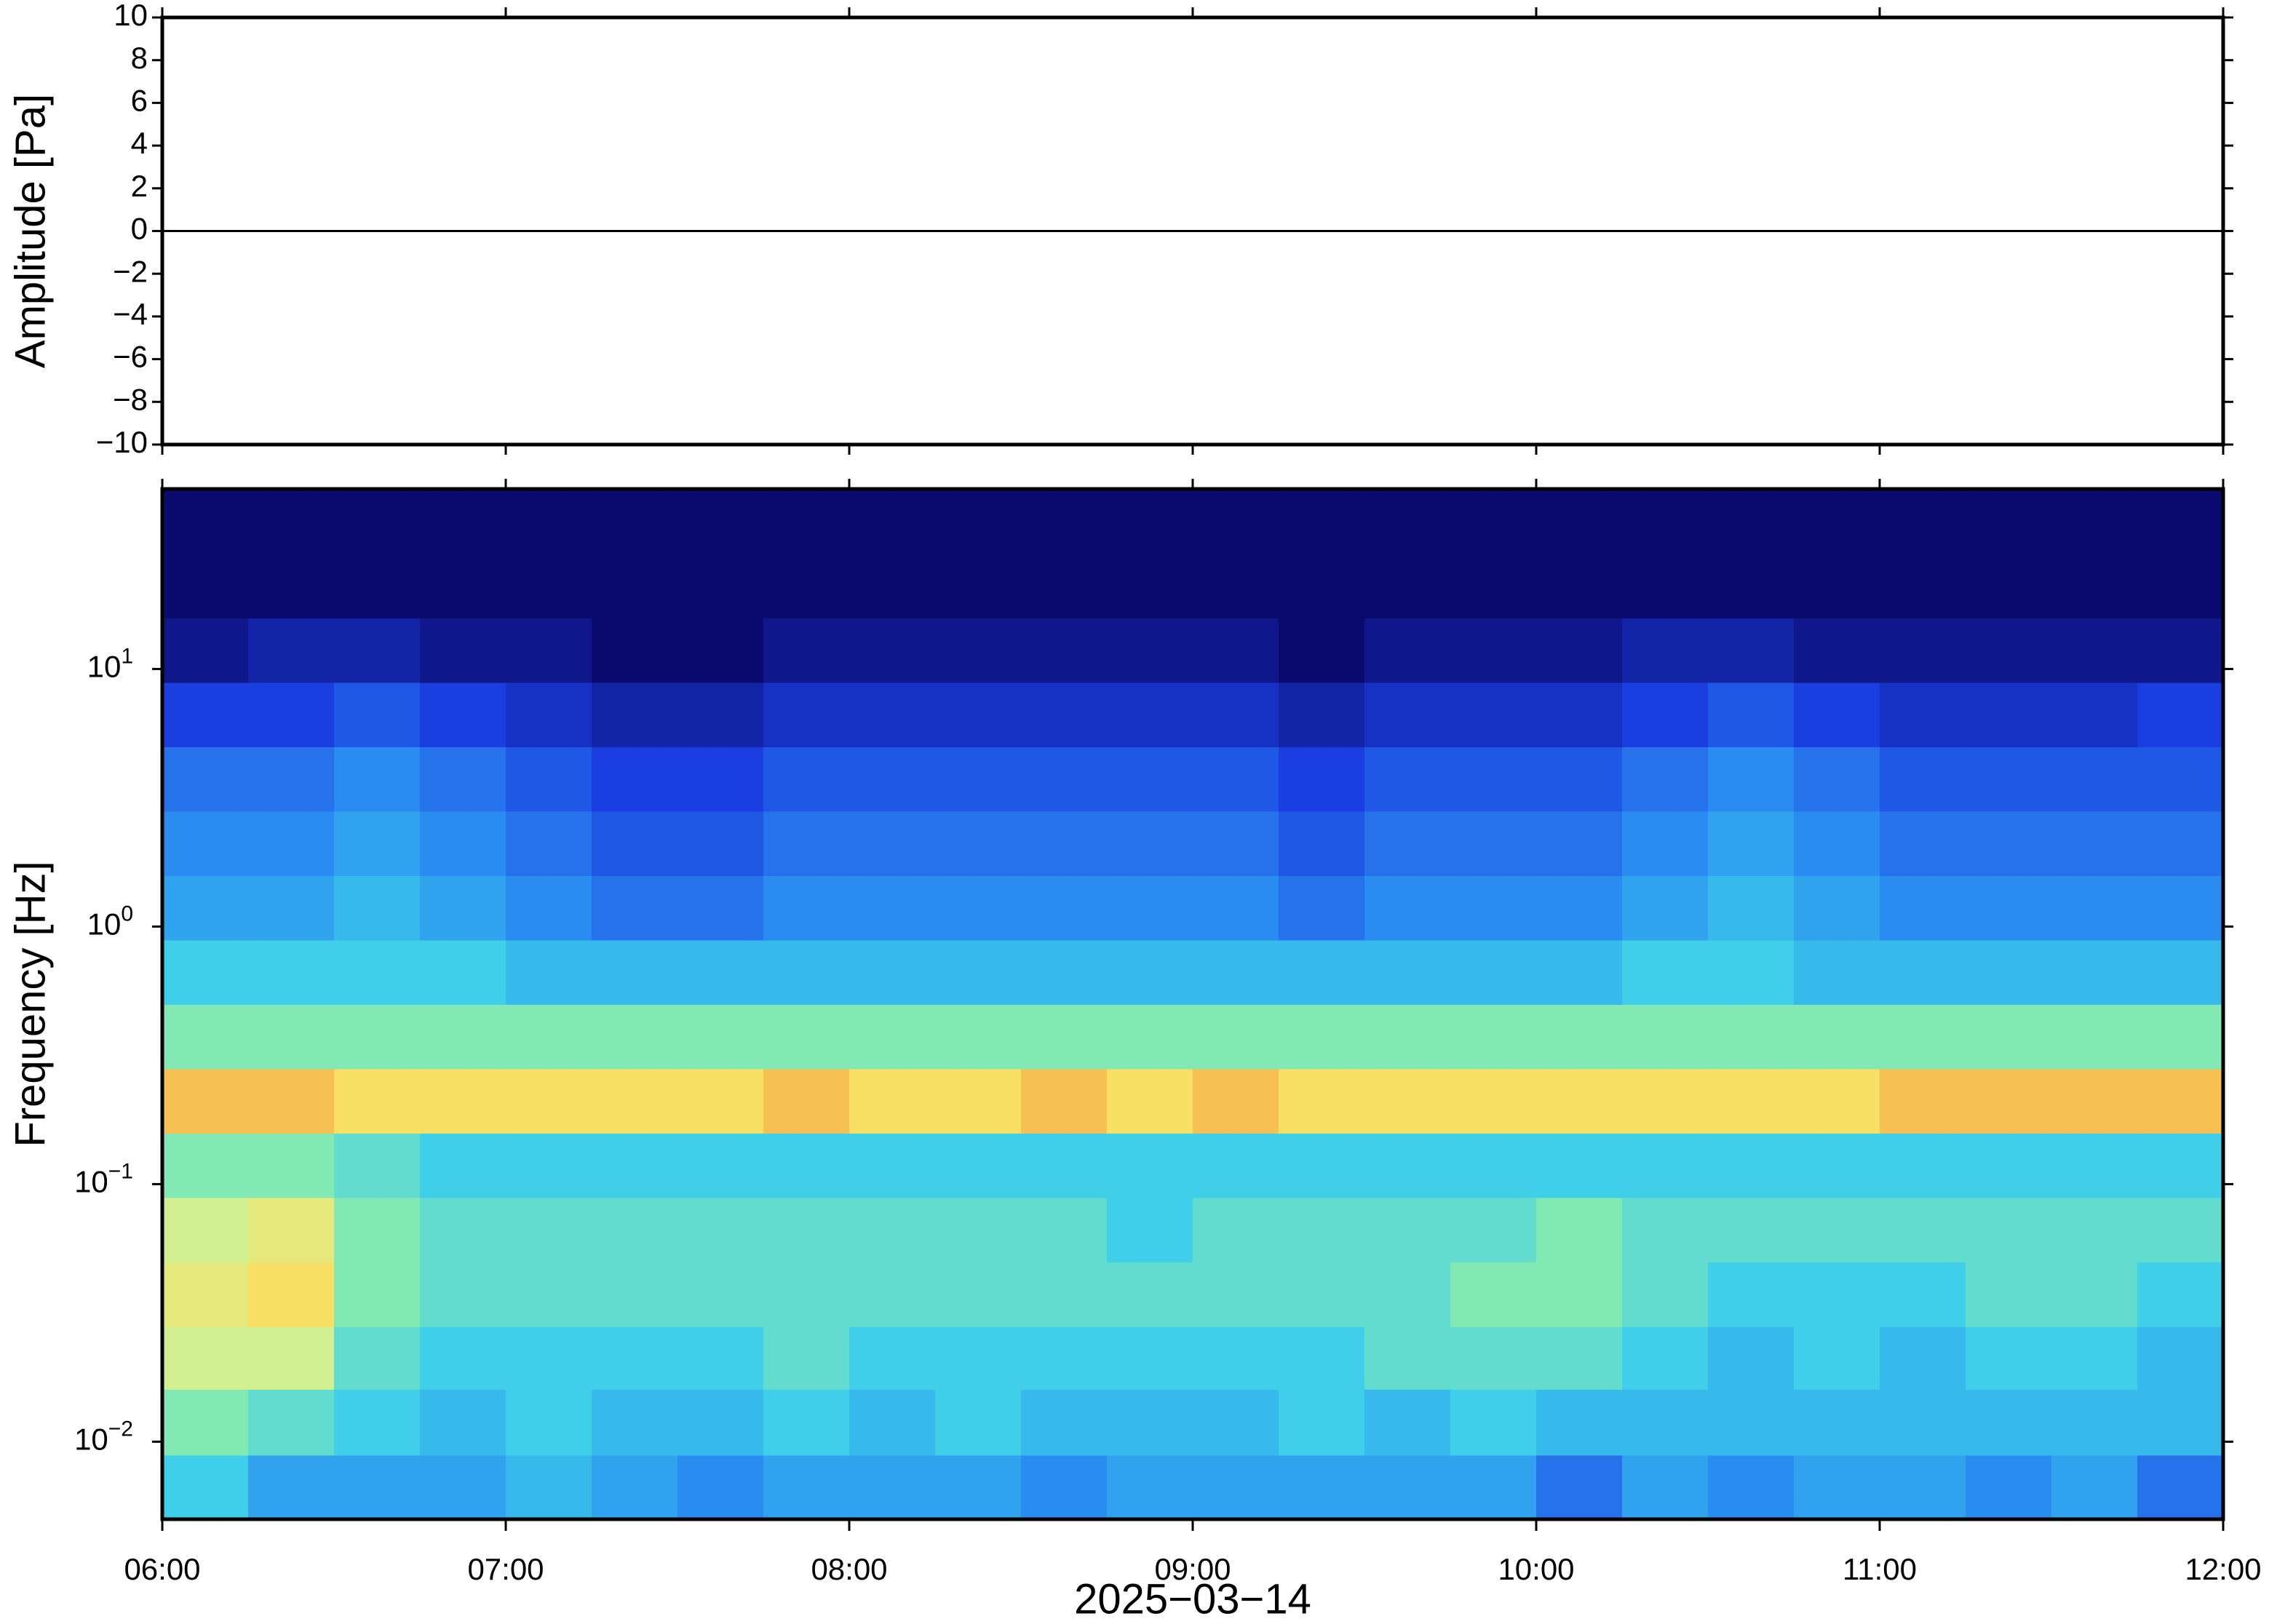 The height and width of the screenshot is (1624, 2269). Describe the element at coordinates (104, 924) in the screenshot. I see `y-tick-base: 10` at that location.